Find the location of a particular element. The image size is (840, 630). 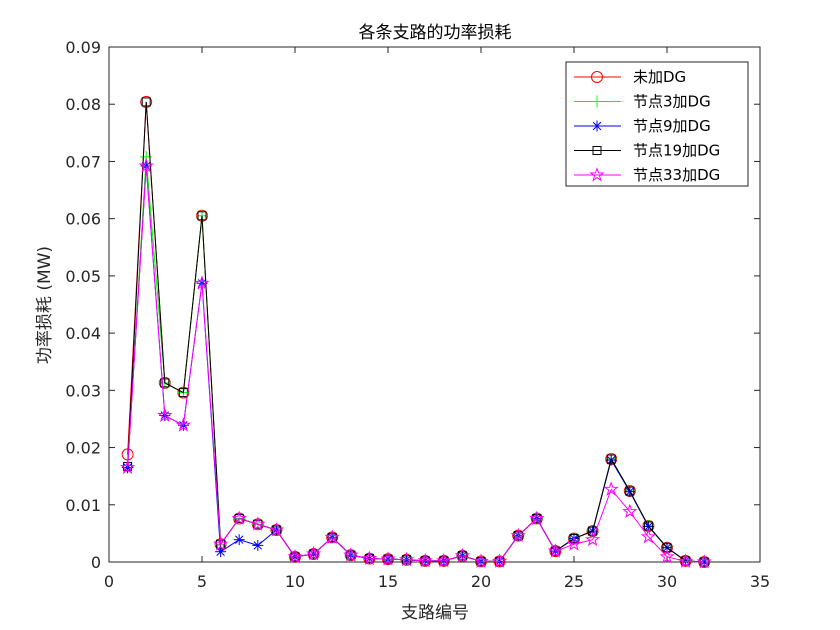

y-tick-label: 0.04 is located at coordinates (83, 333).